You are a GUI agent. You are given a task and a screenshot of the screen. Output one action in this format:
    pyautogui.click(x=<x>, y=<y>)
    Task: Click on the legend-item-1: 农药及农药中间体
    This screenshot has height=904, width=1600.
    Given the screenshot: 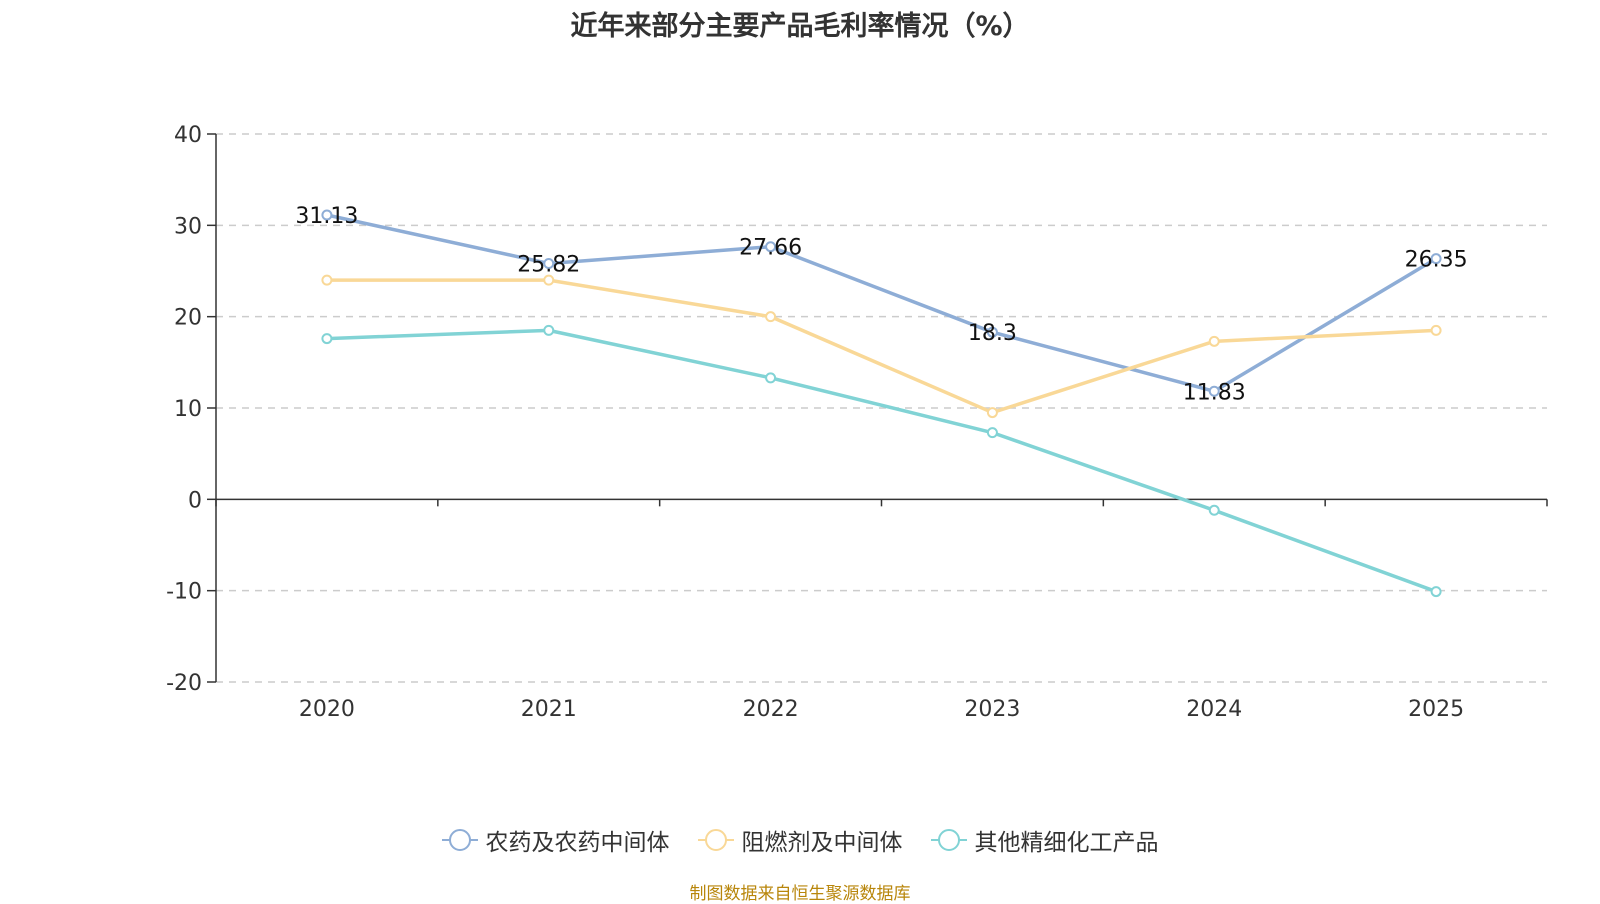 What is the action you would take?
    pyautogui.click(x=555, y=840)
    